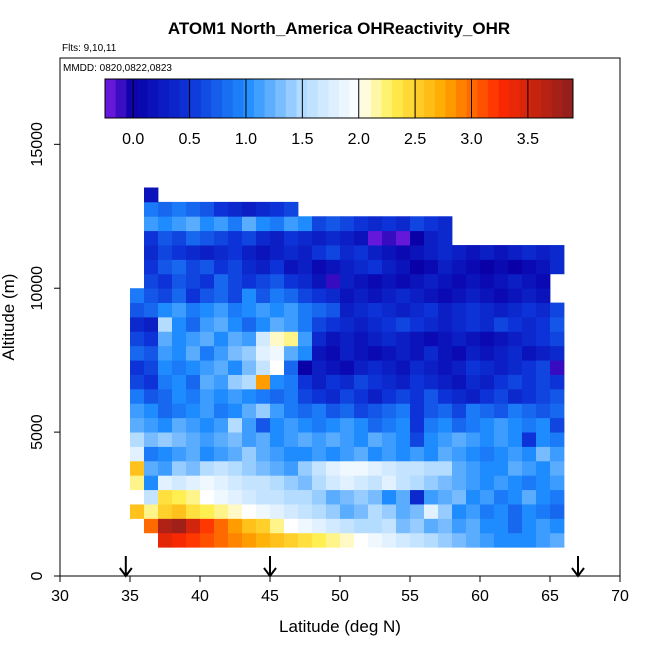 This screenshot has height=650, width=650. What do you see at coordinates (340, 626) in the screenshot?
I see `x-axis-label: Latitude (deg N)` at bounding box center [340, 626].